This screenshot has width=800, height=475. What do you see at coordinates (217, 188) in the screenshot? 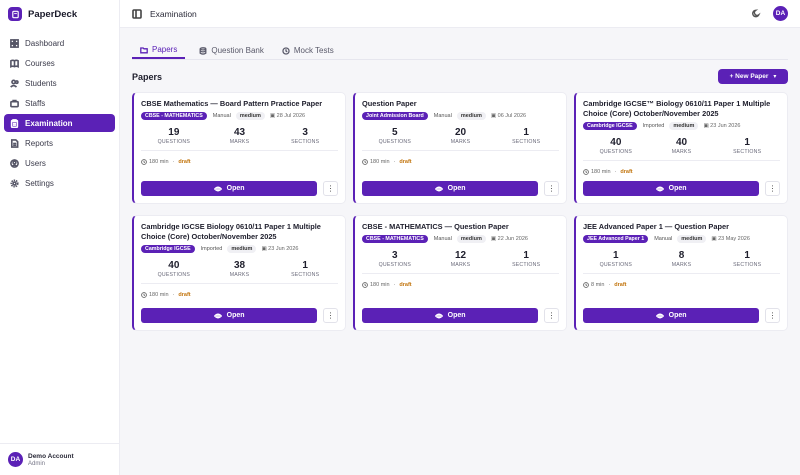
I see `eye-icon` at bounding box center [217, 188].